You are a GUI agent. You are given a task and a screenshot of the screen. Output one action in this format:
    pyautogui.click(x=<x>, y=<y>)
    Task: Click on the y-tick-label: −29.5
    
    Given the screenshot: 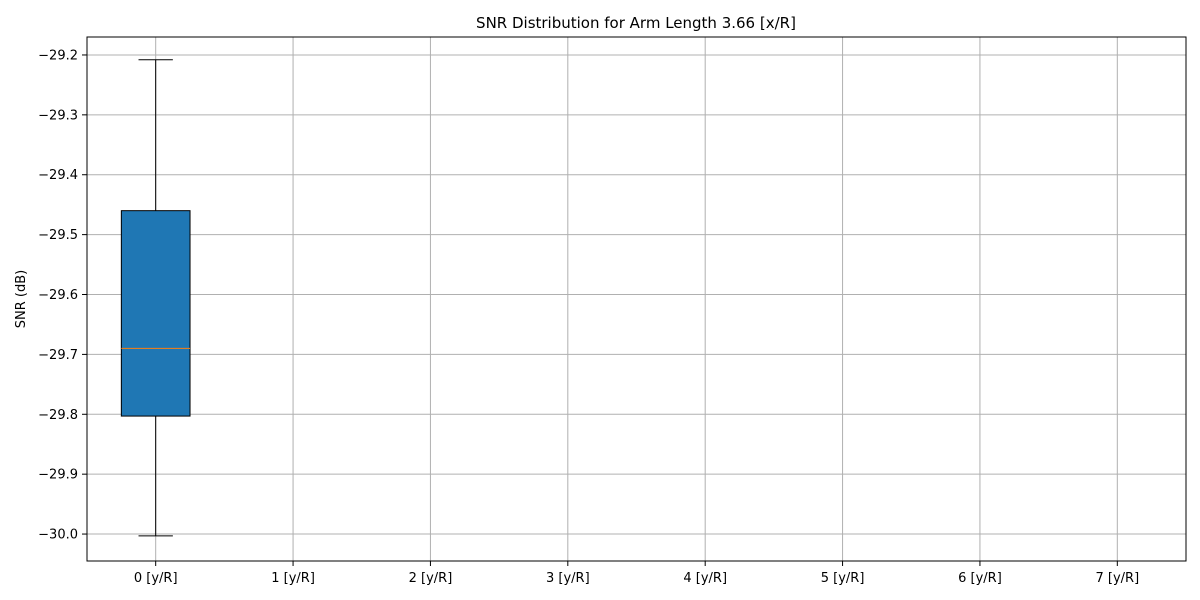 What is the action you would take?
    pyautogui.click(x=58, y=235)
    